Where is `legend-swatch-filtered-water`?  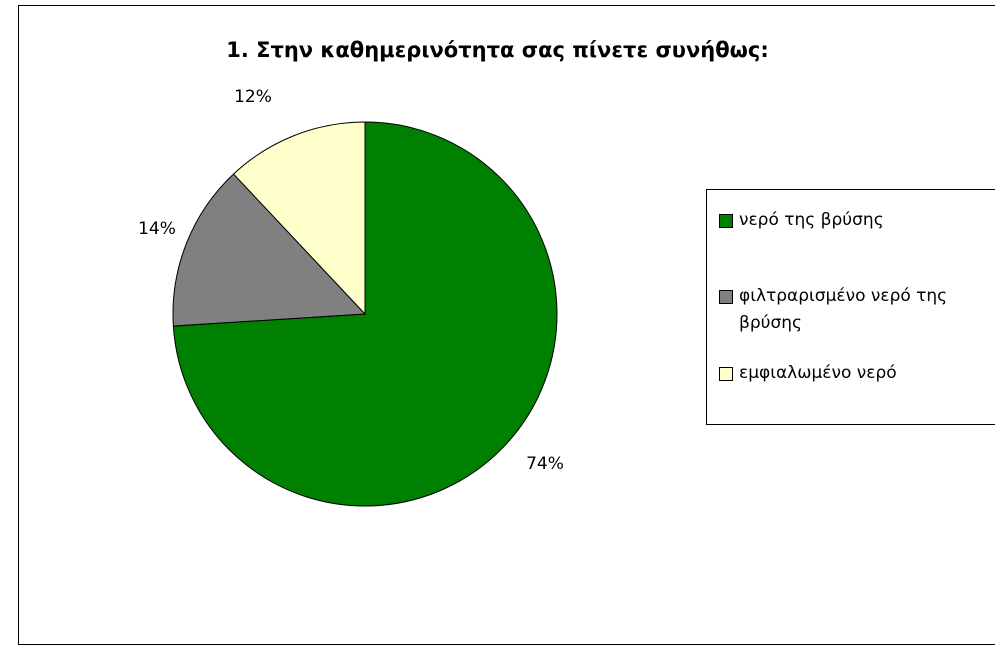 legend-swatch-filtered-water is located at coordinates (726, 297).